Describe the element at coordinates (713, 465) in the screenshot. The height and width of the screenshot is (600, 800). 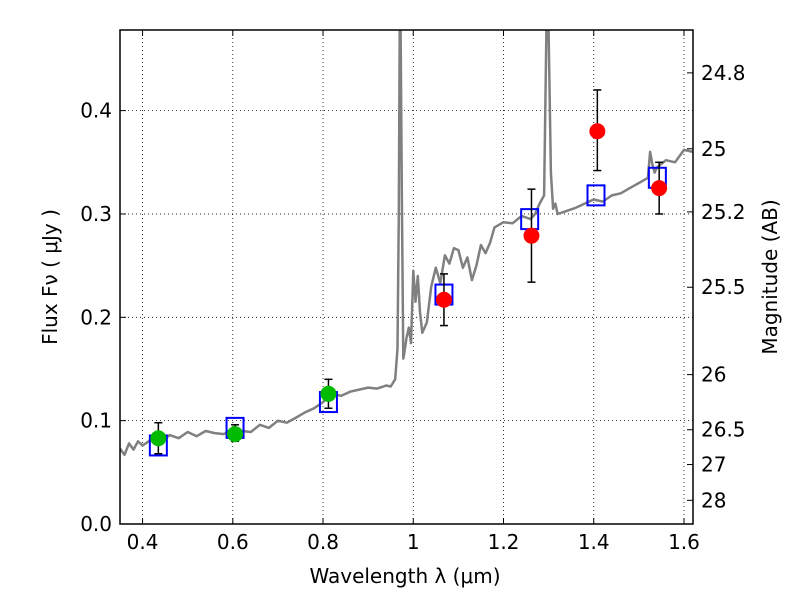
I see `right-tick-label: 27` at that location.